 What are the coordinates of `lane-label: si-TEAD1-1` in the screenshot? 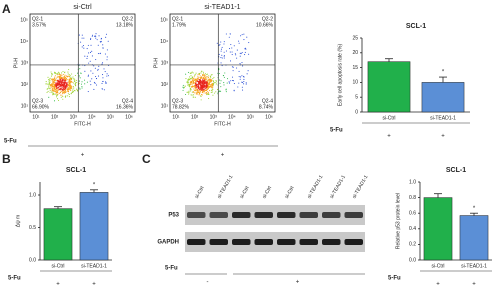 It's located at (338, 187).